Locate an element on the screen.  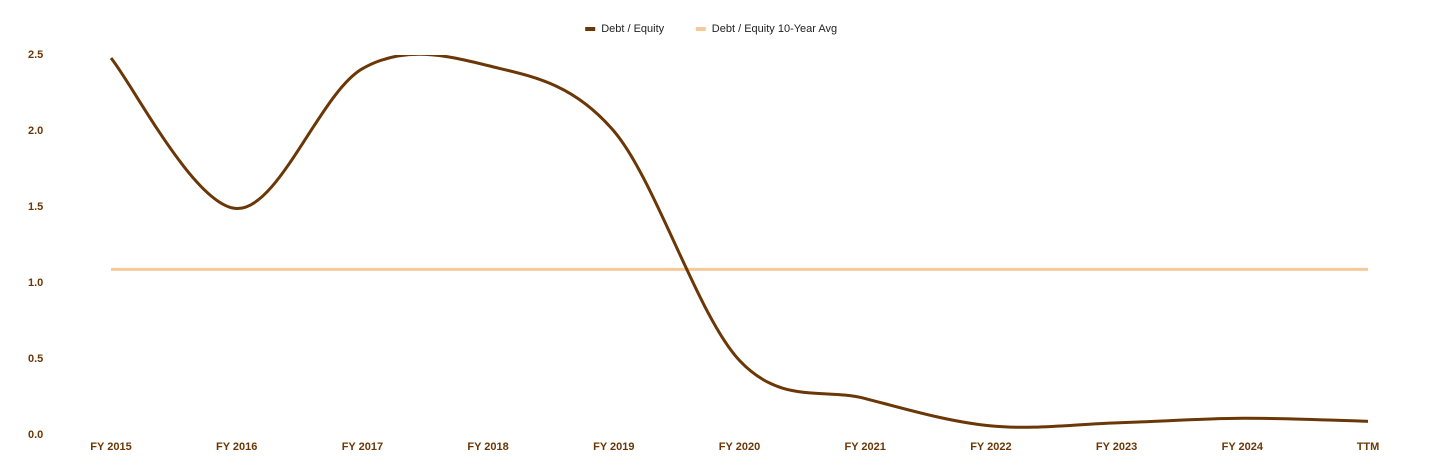
x-tick-label: FY 2017 is located at coordinates (362, 447).